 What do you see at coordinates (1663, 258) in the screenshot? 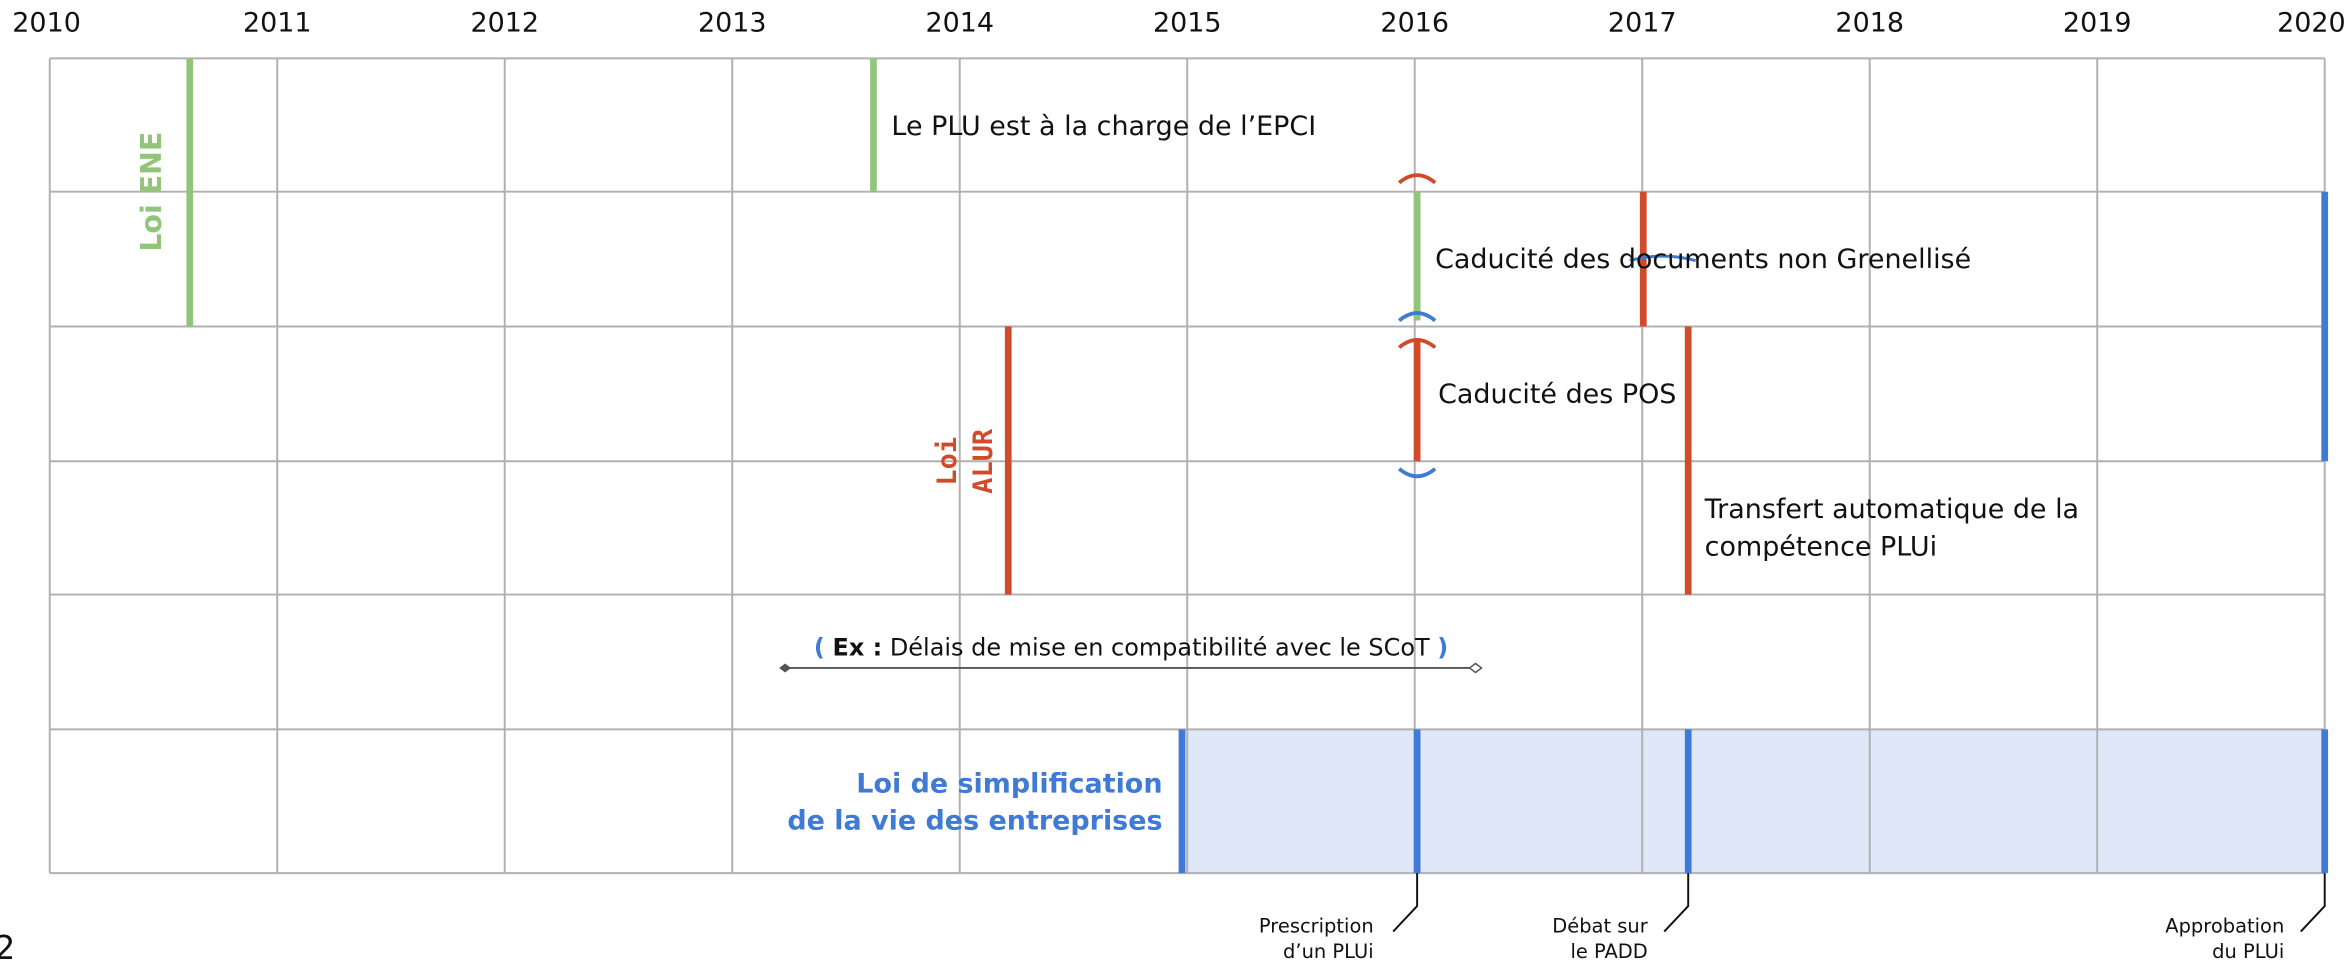
I see `small-arc` at bounding box center [1663, 258].